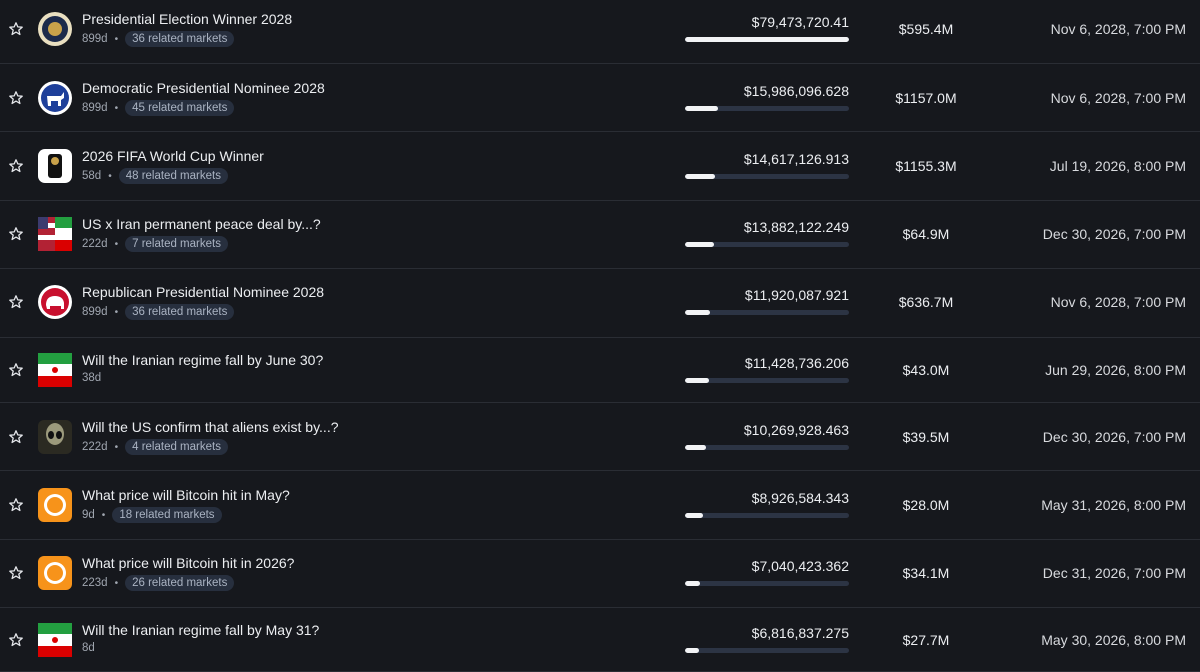 Image resolution: width=1200 pixels, height=672 pixels. What do you see at coordinates (800, 498) in the screenshot?
I see `volume: $8,926,584.343` at bounding box center [800, 498].